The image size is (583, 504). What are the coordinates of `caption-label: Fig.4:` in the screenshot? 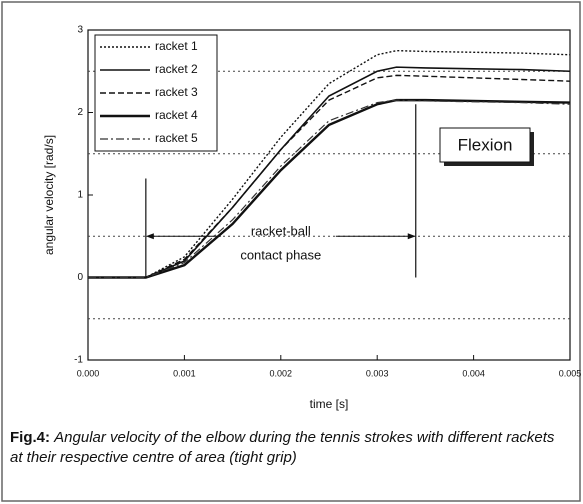 It's located at (30, 437).